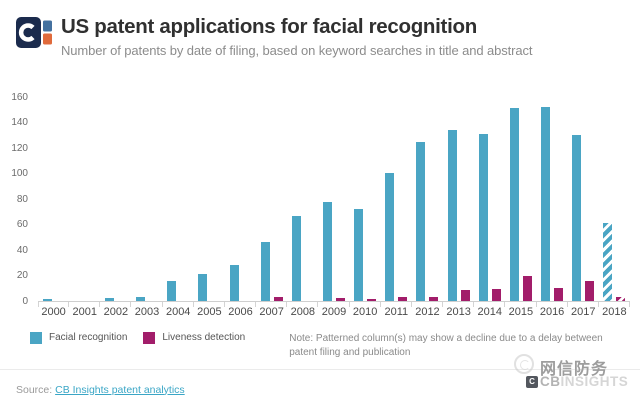 The height and width of the screenshot is (406, 640). I want to click on x-axis-label-2010: 2010, so click(365, 311).